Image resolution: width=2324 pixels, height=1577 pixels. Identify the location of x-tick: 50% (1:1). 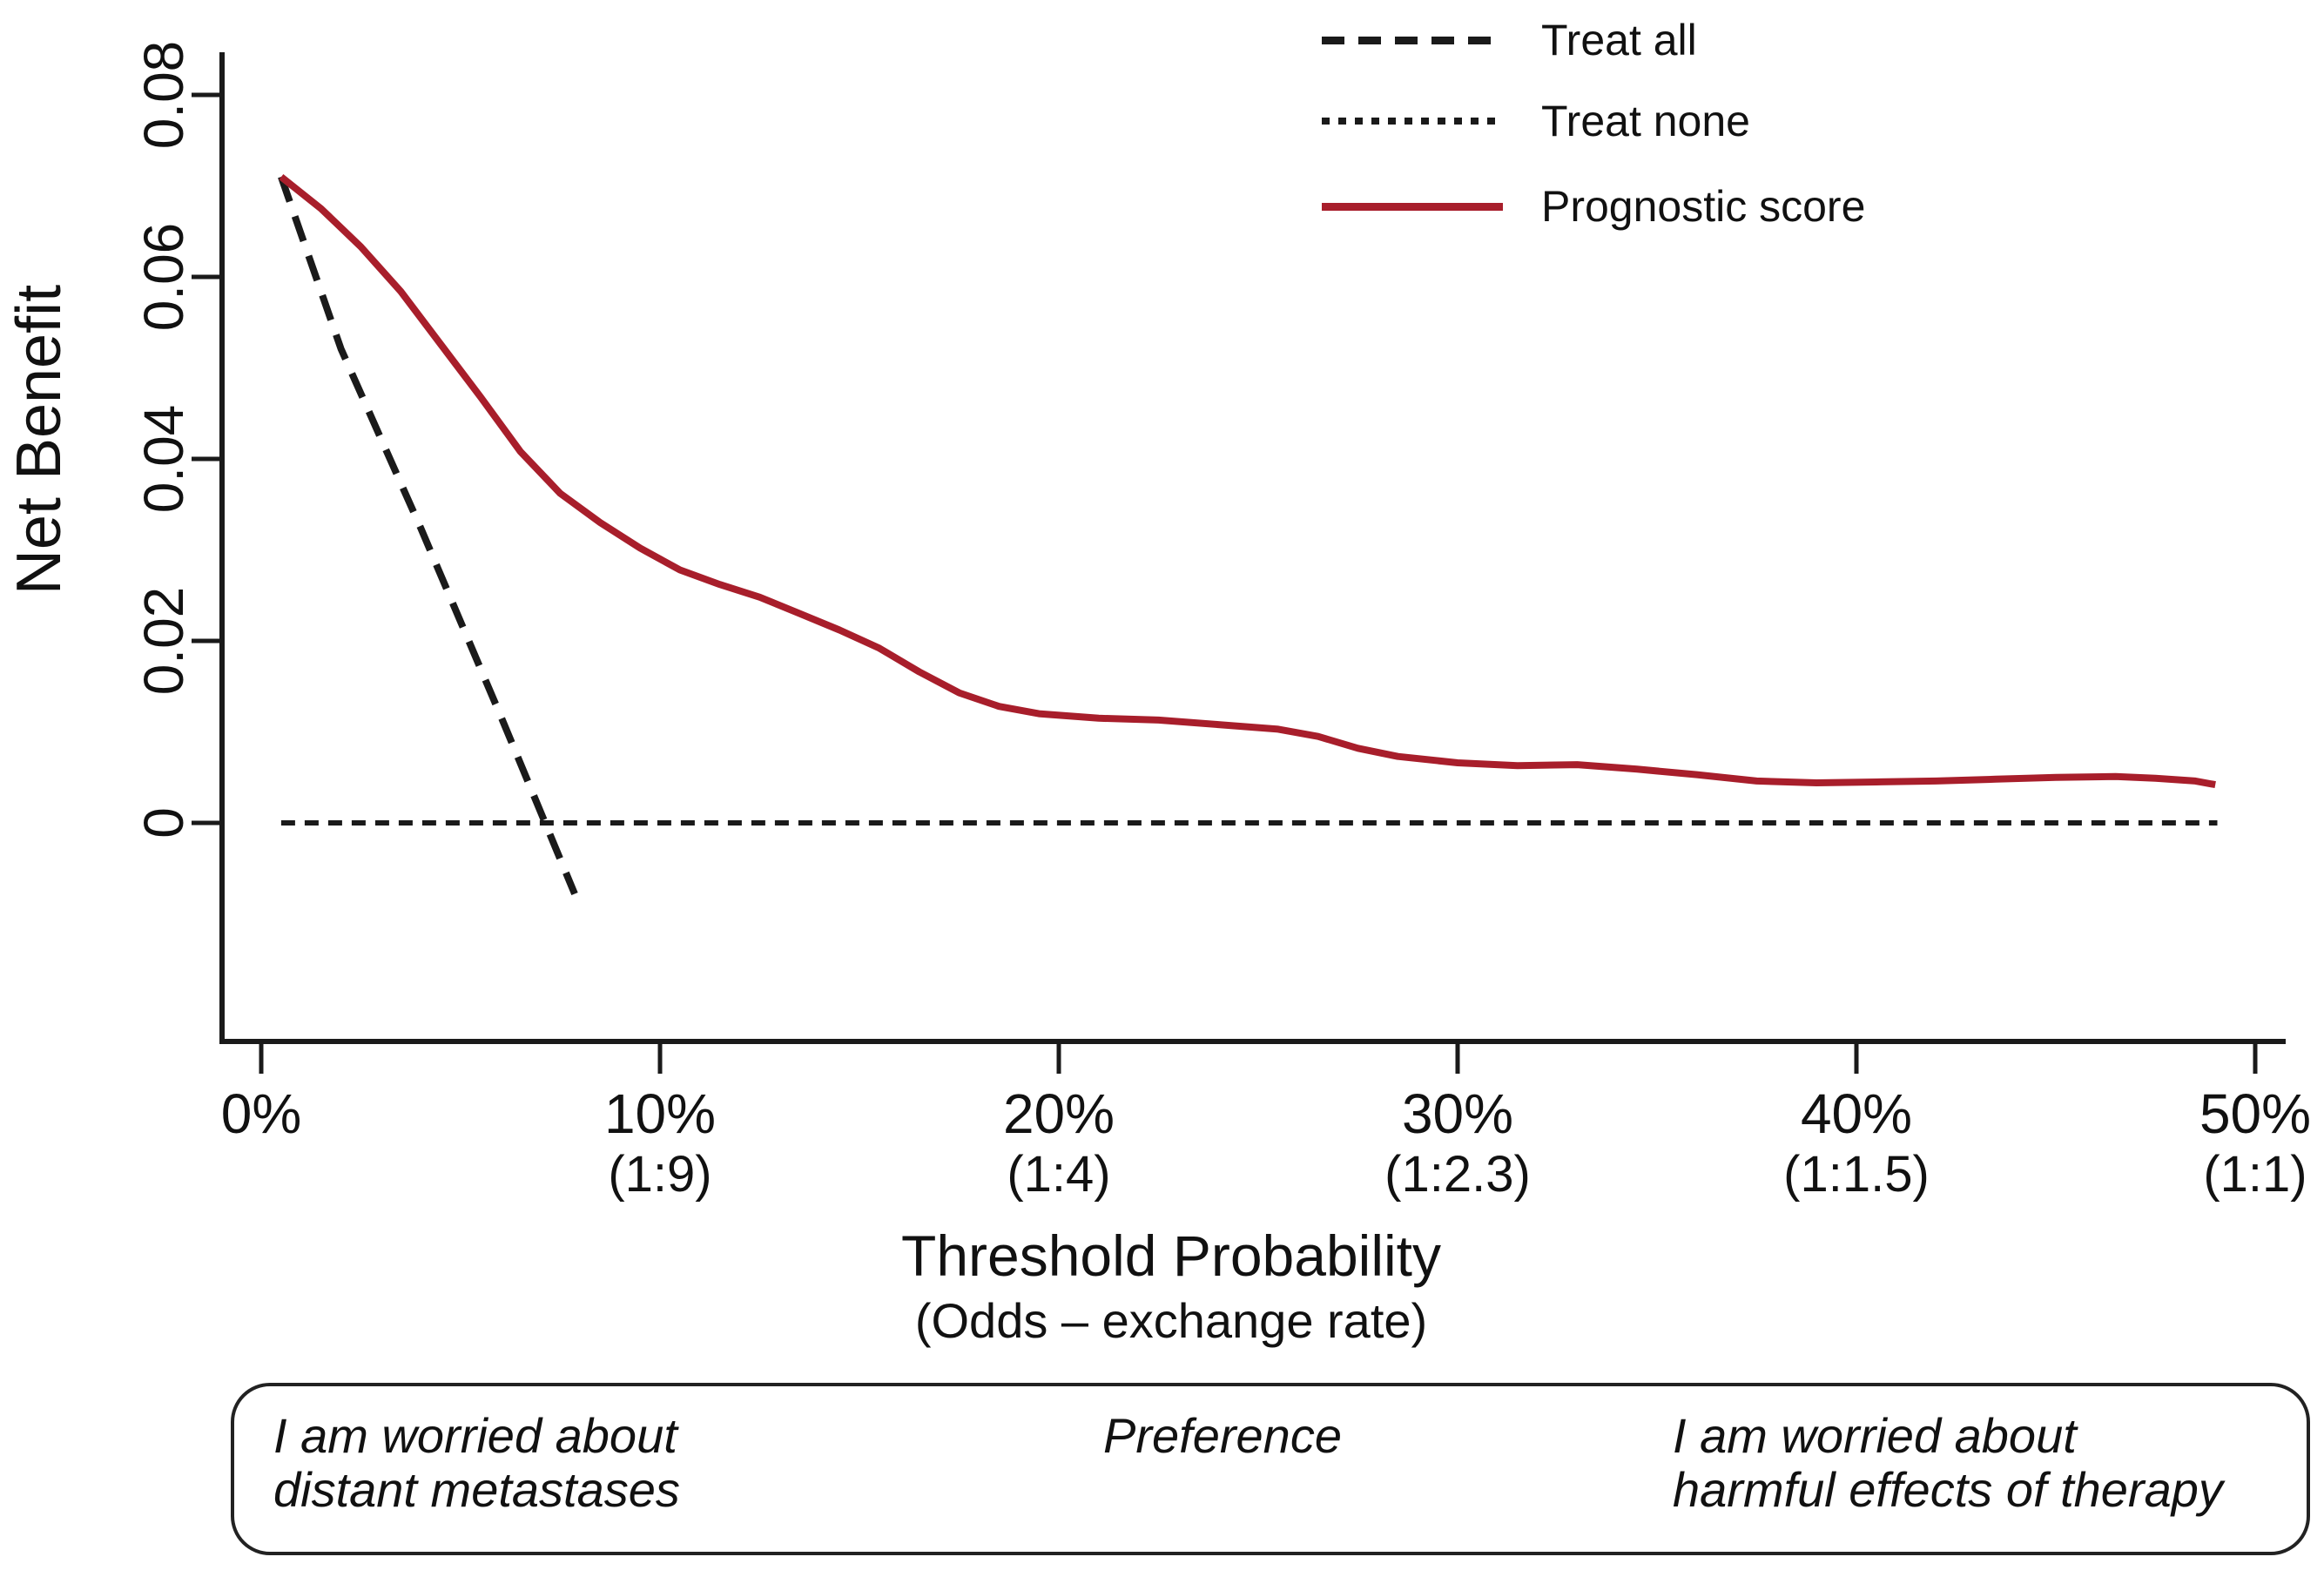
(2233, 1143).